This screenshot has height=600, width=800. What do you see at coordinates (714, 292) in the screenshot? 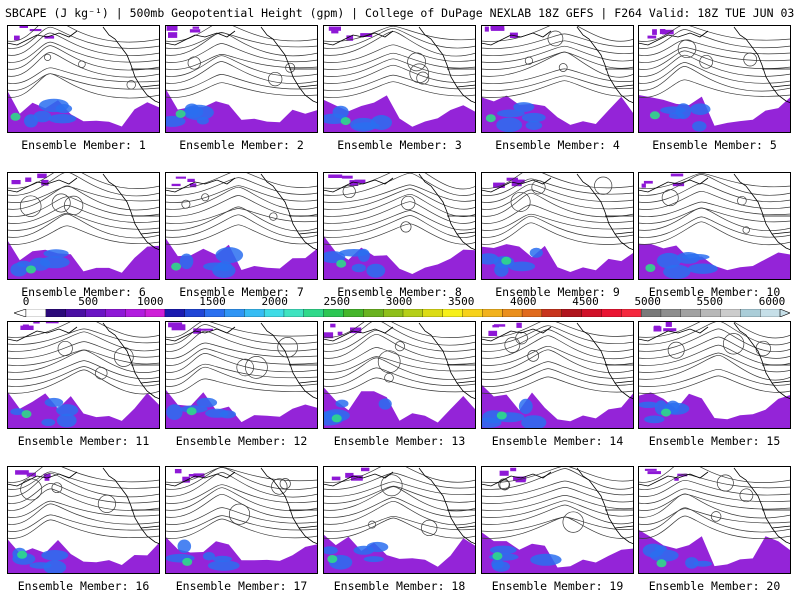
I see `ensemble-member-label: Ensemble Member: 10` at bounding box center [714, 292].